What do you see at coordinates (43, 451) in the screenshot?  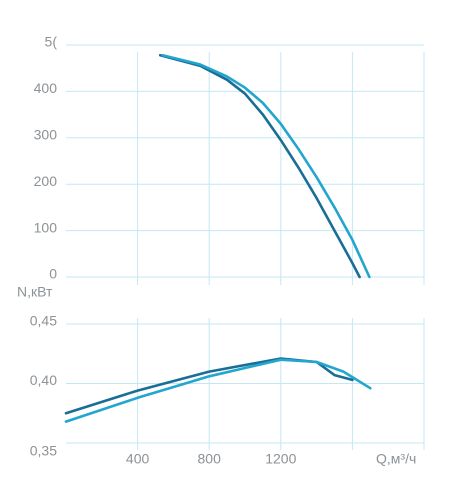 I see `y-tick-label: 0,35` at bounding box center [43, 451].